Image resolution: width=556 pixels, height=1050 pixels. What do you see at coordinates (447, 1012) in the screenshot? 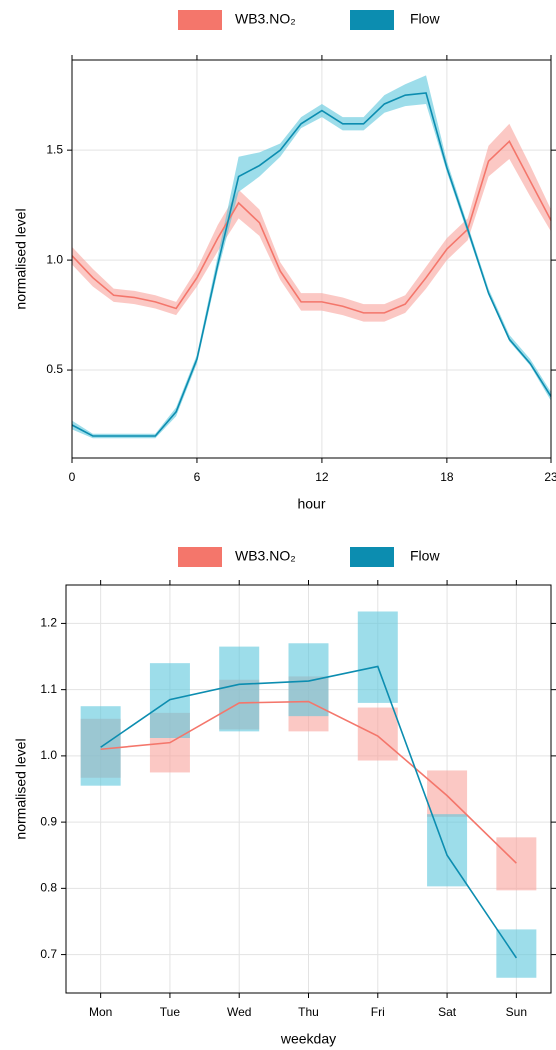
I see `x-tick-label: Sat` at bounding box center [447, 1012].